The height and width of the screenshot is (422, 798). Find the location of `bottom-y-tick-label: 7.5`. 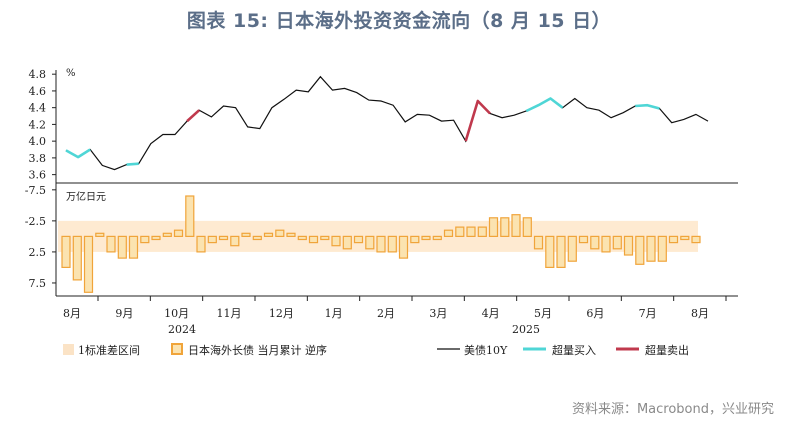

bottom-y-tick-label: 7.5 is located at coordinates (38, 283).